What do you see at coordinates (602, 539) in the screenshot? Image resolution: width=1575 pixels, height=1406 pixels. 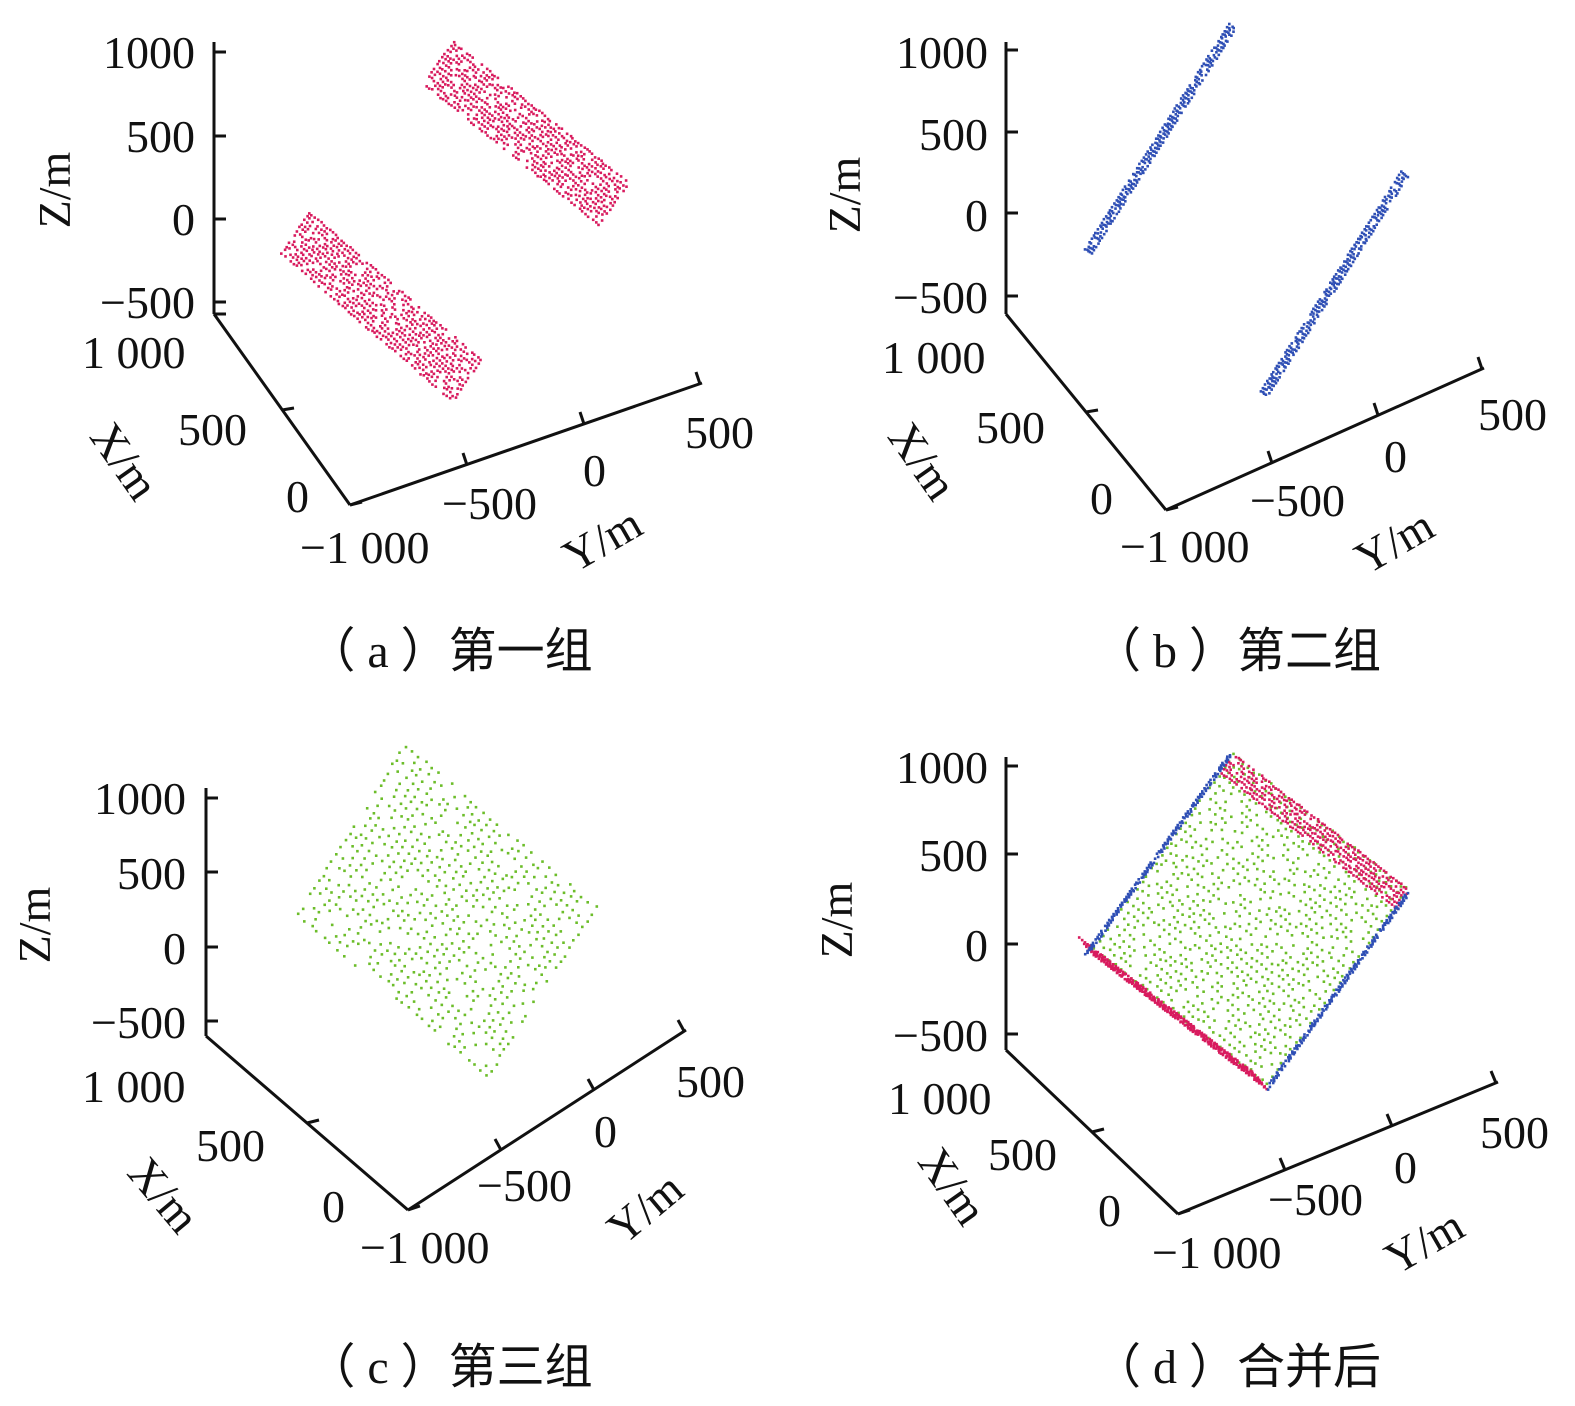 I see `panel-a-y-label: Y/m` at bounding box center [602, 539].